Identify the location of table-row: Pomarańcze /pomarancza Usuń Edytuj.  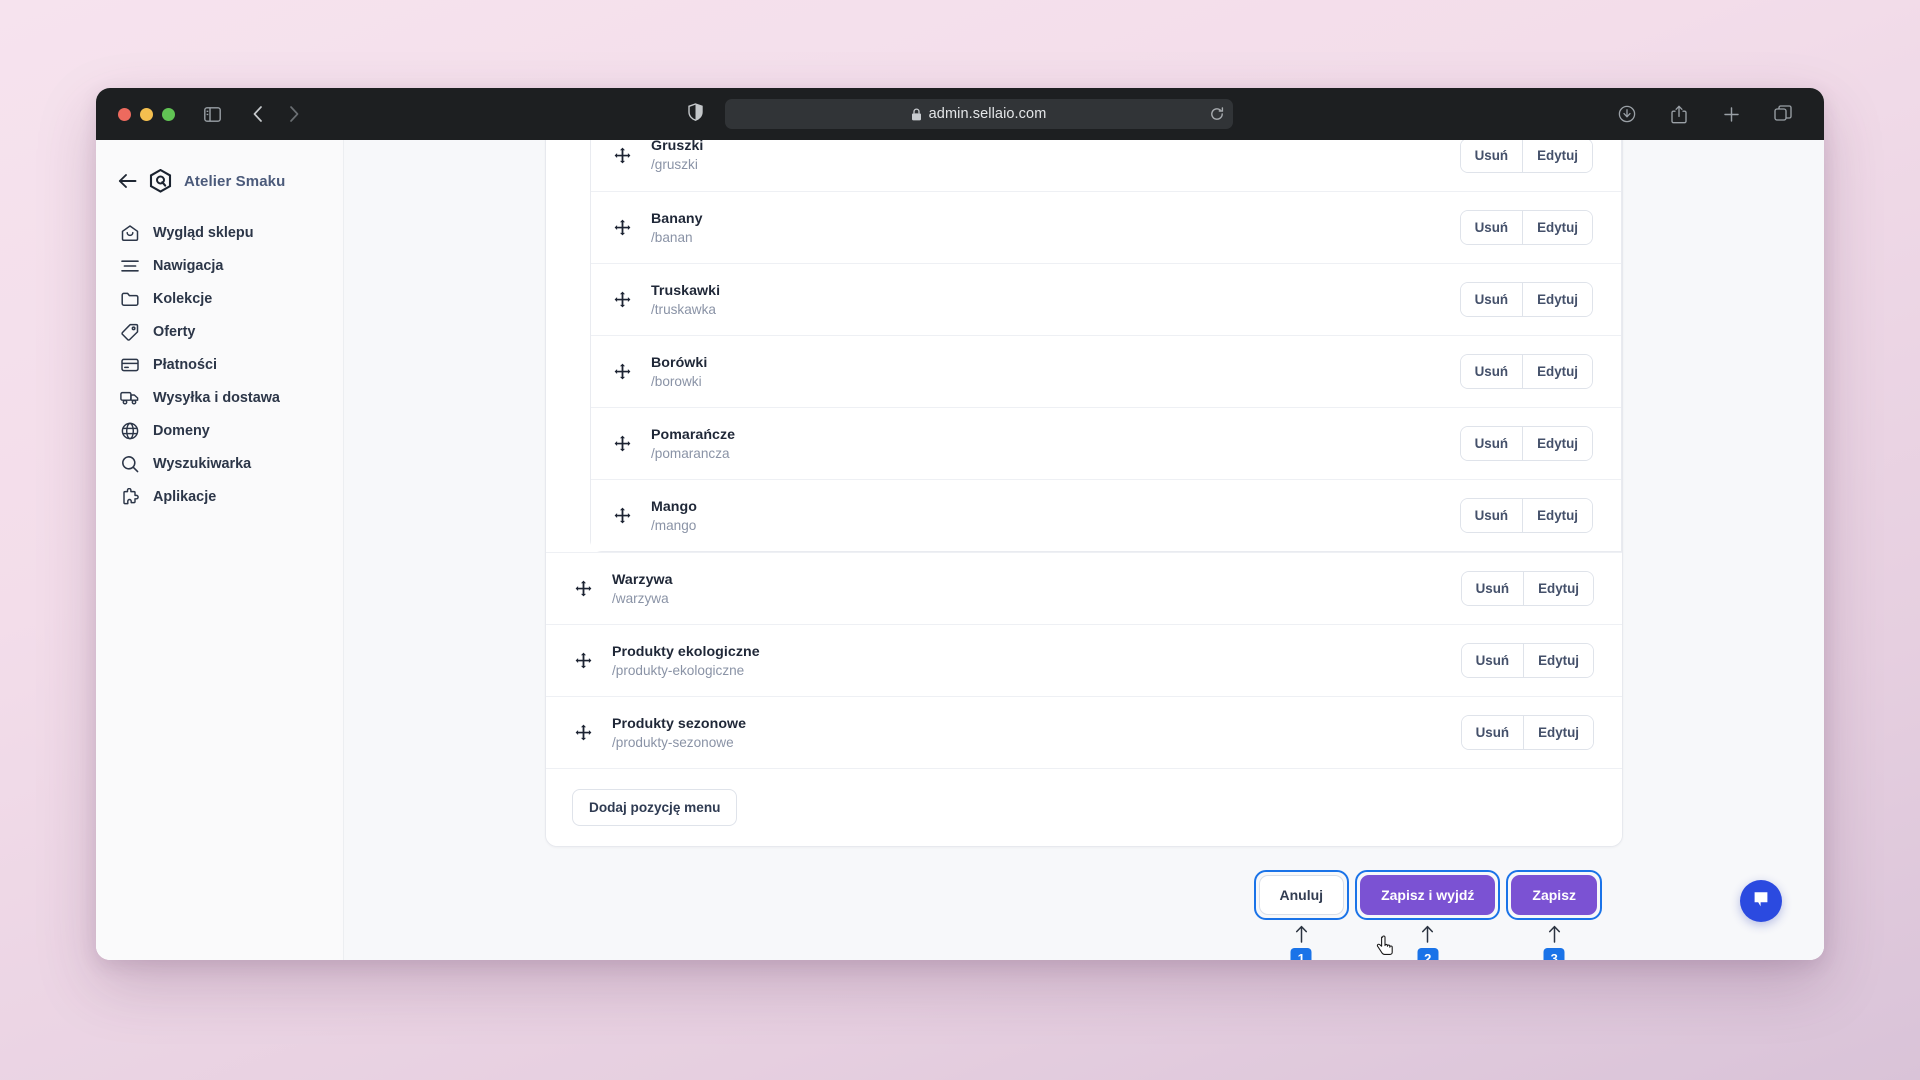
(1106, 443).